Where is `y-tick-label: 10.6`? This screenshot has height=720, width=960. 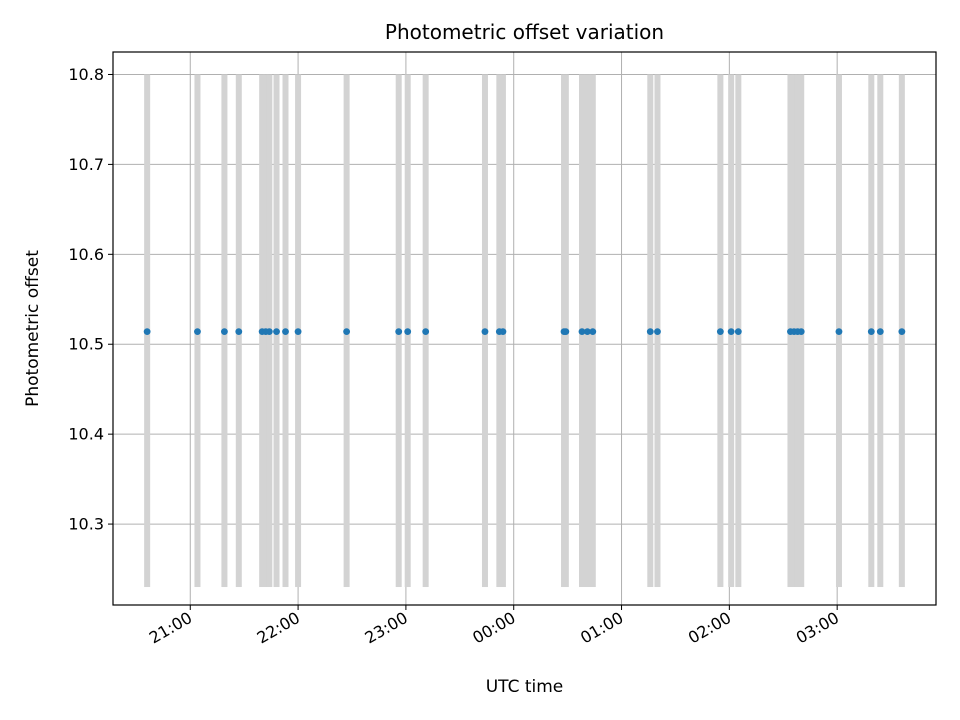
y-tick-label: 10.6 is located at coordinates (86, 254).